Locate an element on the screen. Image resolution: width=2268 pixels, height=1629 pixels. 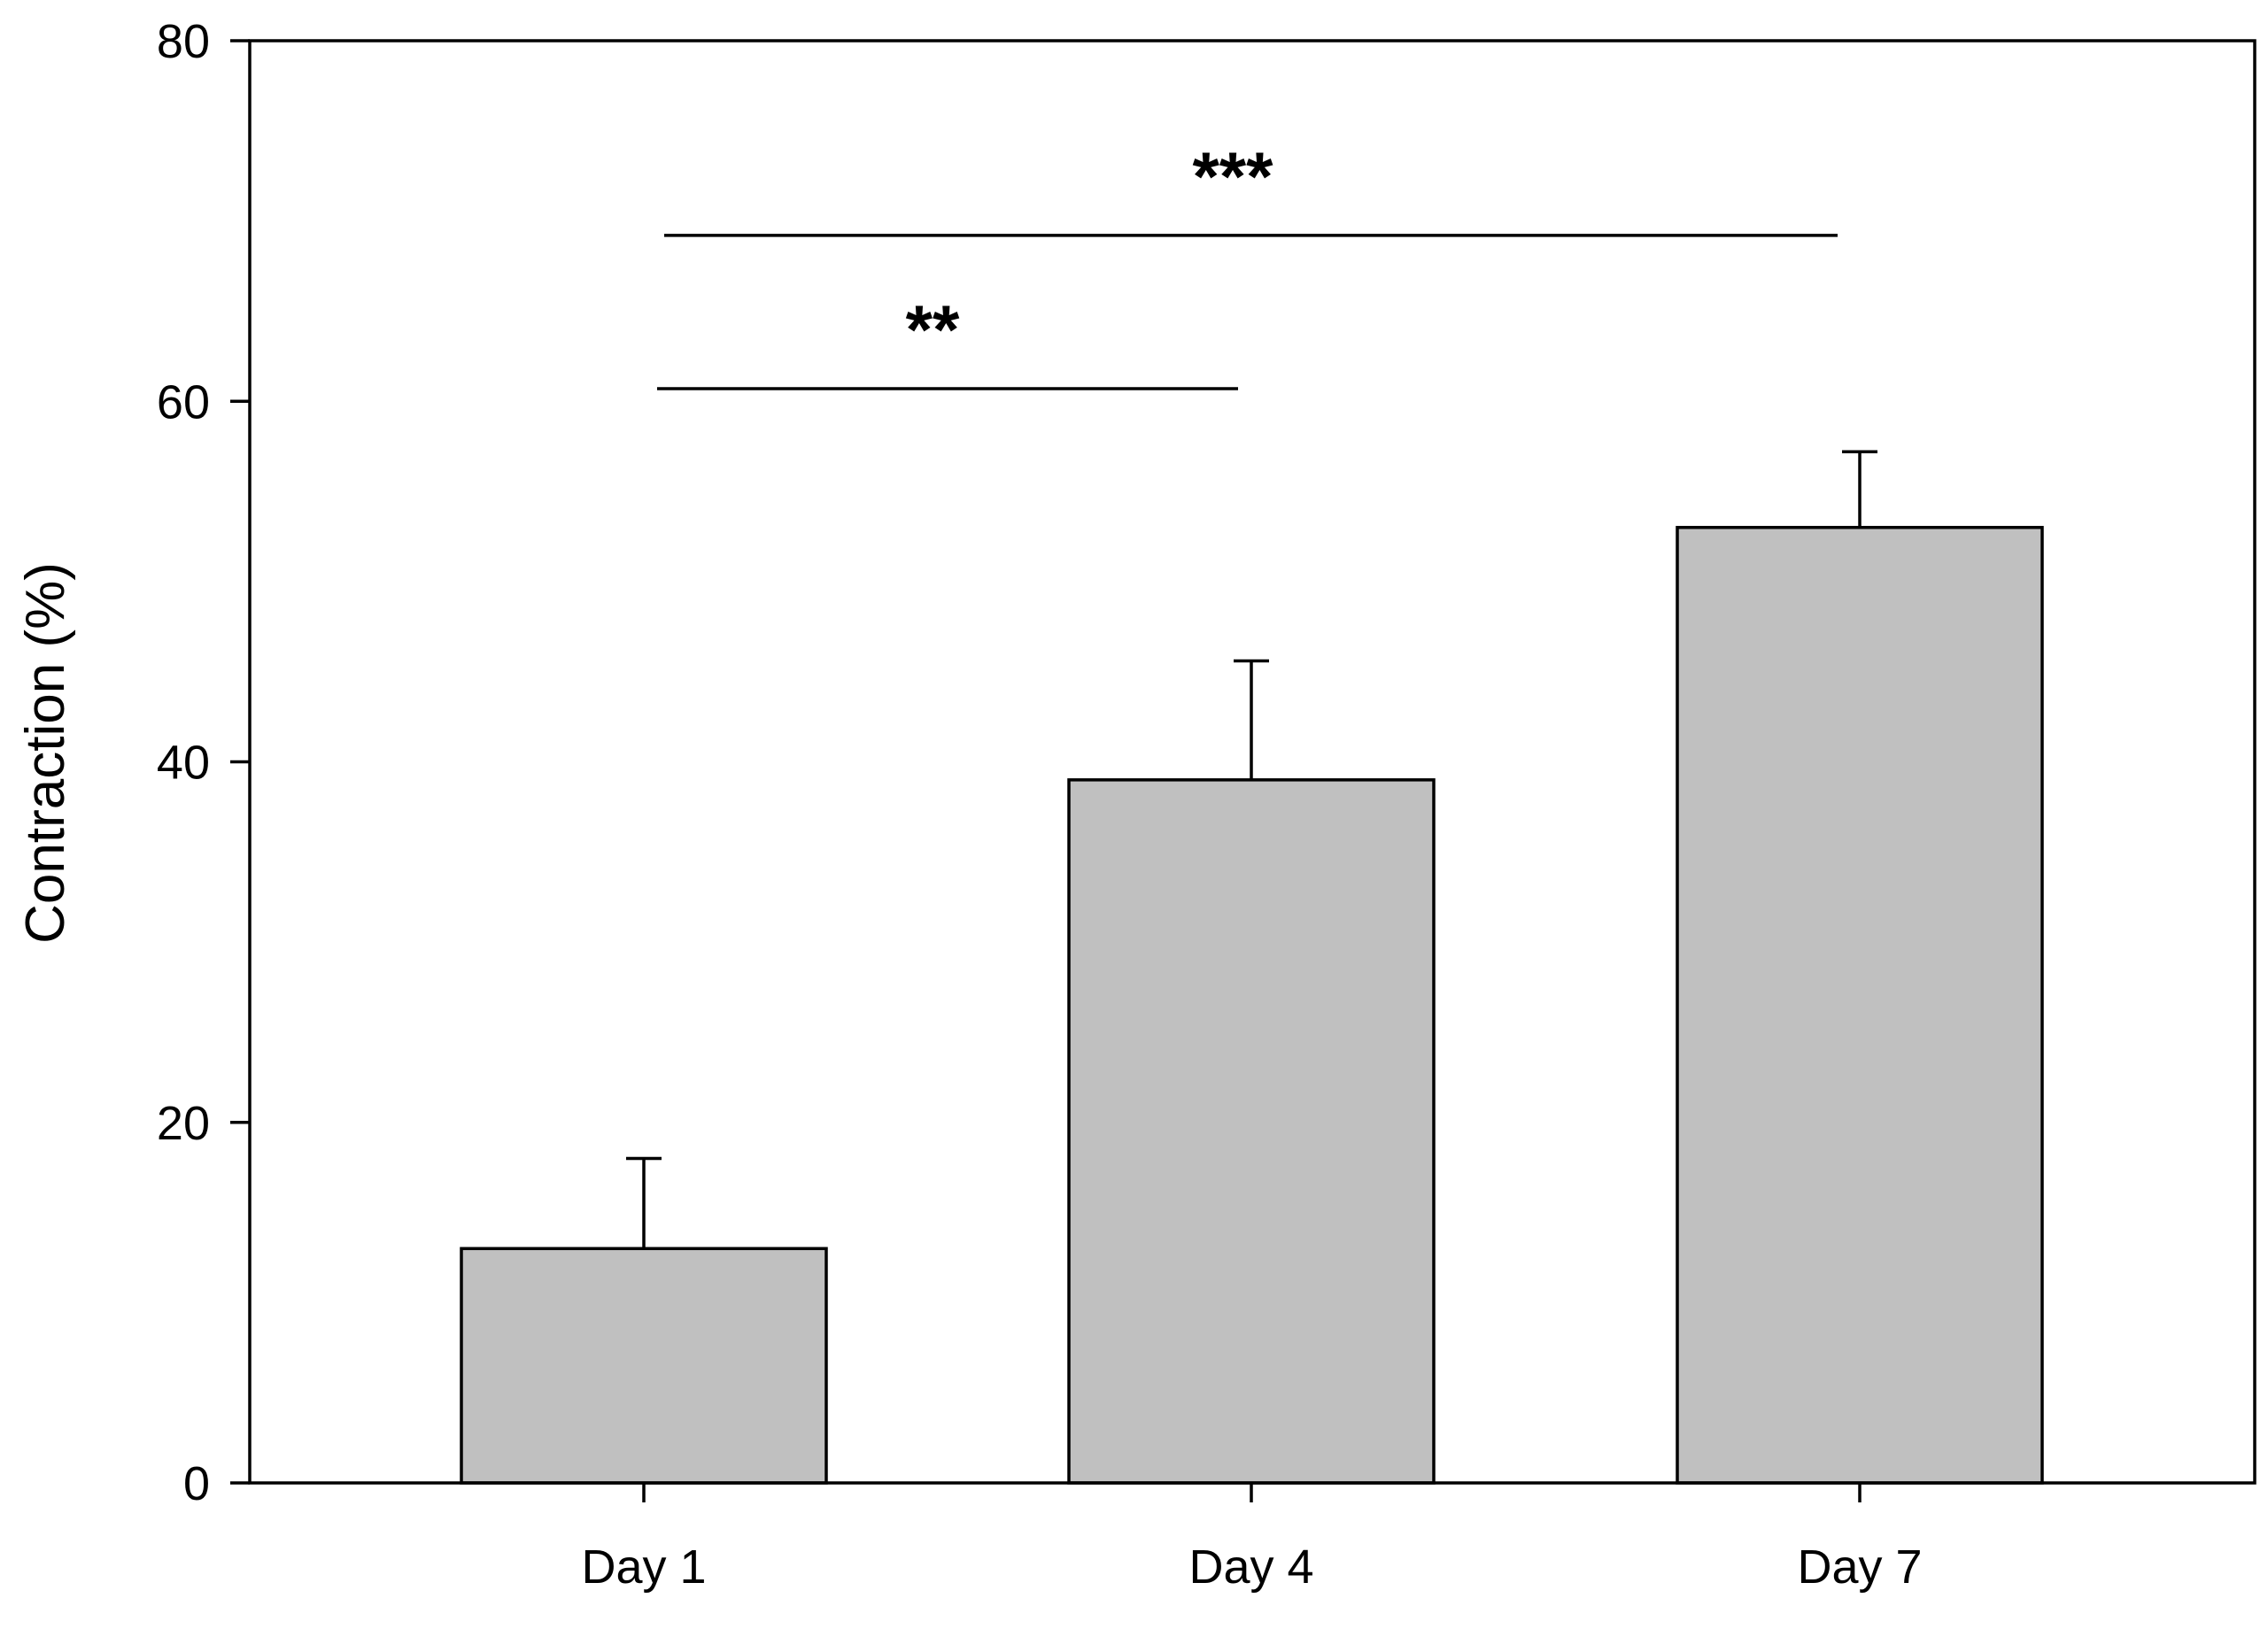
x-tick-label: Day 1 is located at coordinates (643, 1567).